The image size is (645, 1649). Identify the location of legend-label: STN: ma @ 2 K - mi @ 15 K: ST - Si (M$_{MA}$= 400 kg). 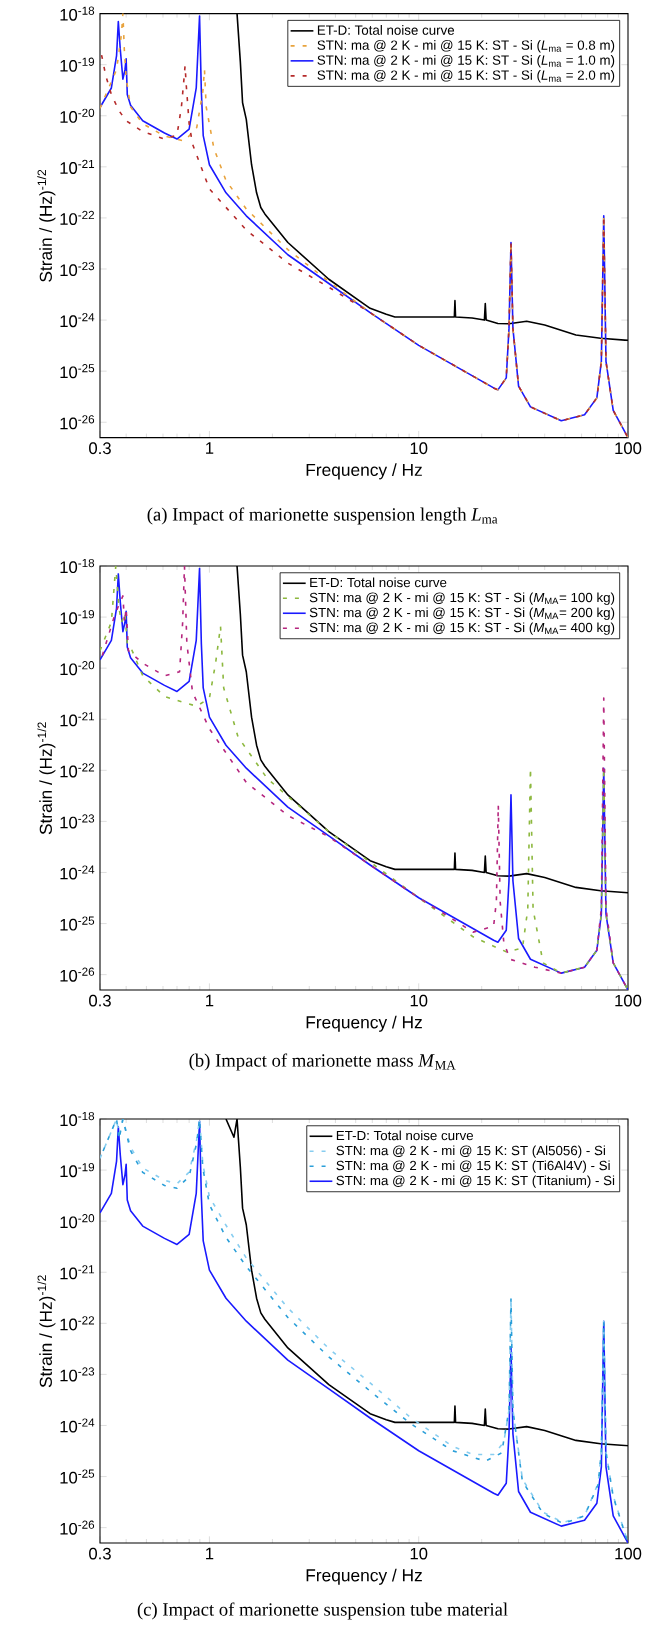
(462, 628).